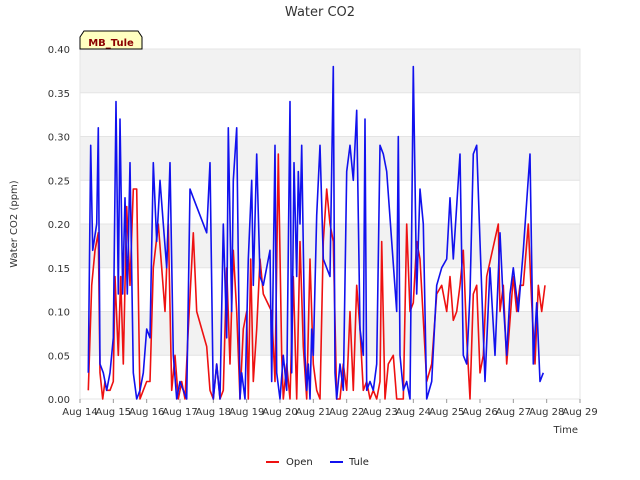 This screenshot has width=640, height=480. What do you see at coordinates (299, 462) in the screenshot?
I see `legend-label-open: Open` at bounding box center [299, 462].